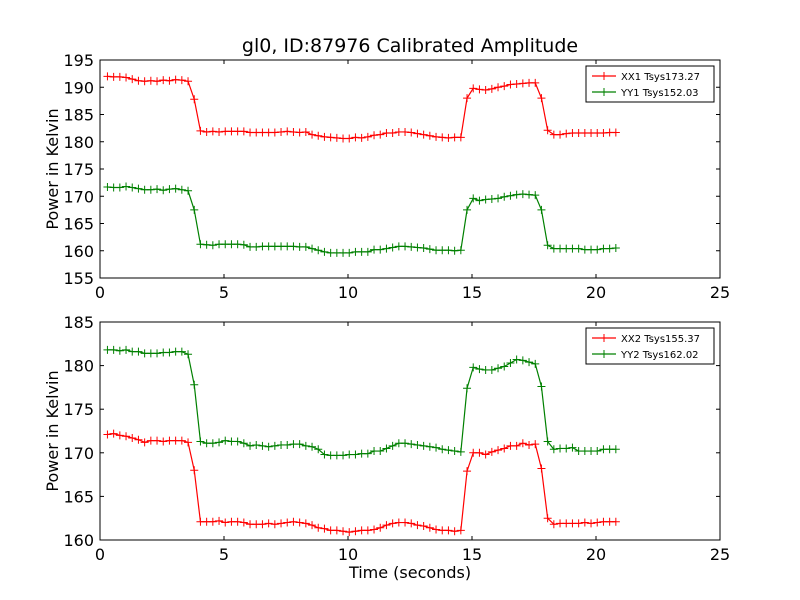 This screenshot has height=600, width=800. Describe the element at coordinates (660, 339) in the screenshot. I see `legend-label: XX2 Tsys155.37` at that location.